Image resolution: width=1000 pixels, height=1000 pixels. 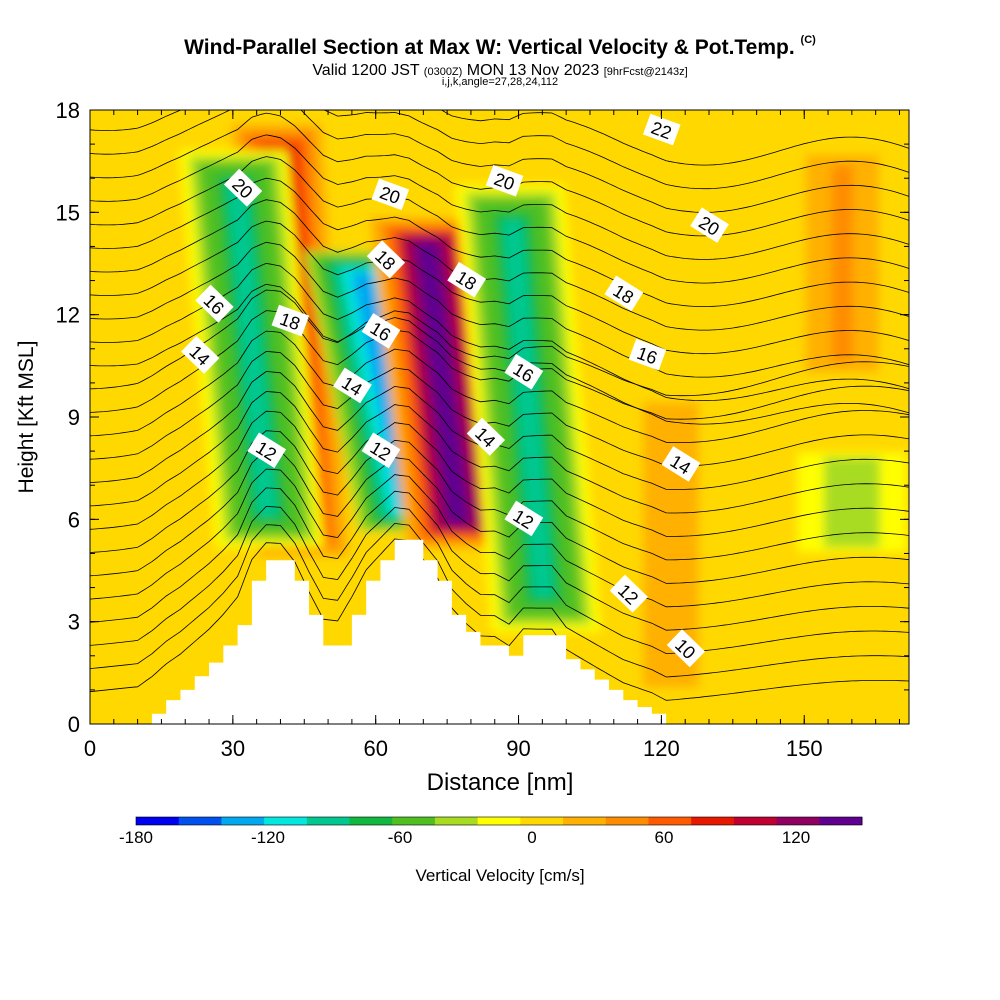 I want to click on x-axis-label: Distance [nm], so click(x=500, y=782).